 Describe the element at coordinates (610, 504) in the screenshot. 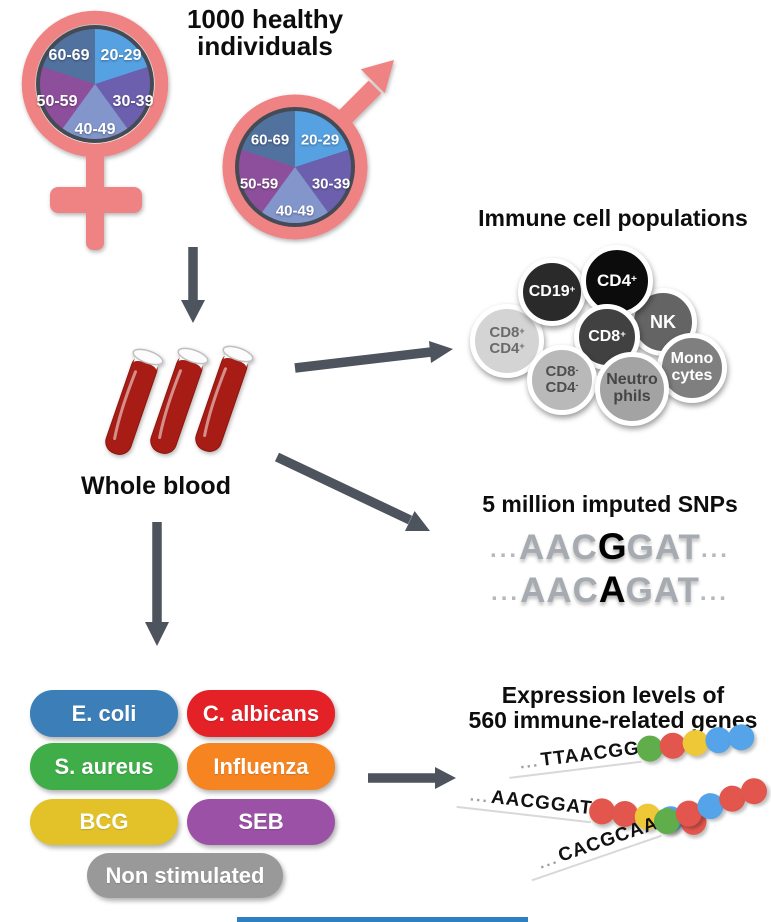

I see `snps-title: 5 million imputed SNPs` at that location.